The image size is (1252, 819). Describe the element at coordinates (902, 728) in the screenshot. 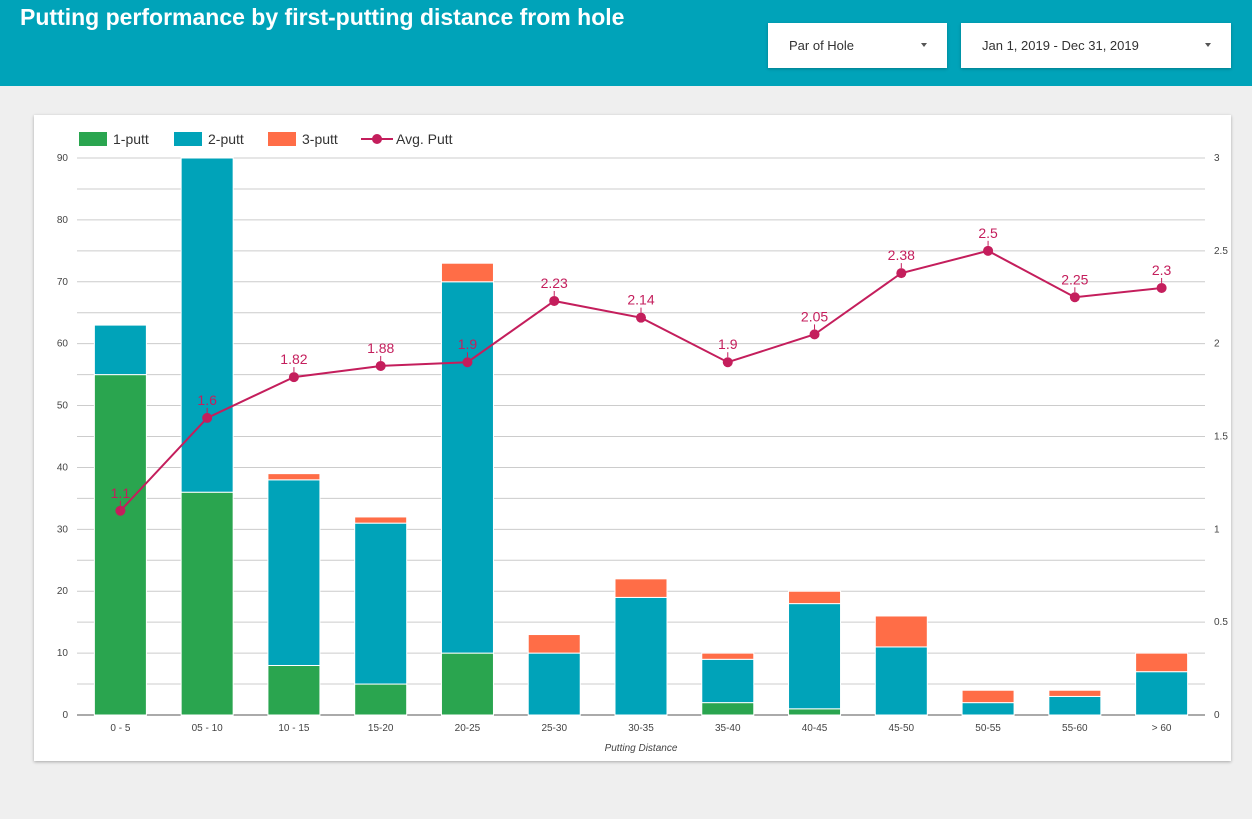

I see `x-tick-label: 45-50` at that location.